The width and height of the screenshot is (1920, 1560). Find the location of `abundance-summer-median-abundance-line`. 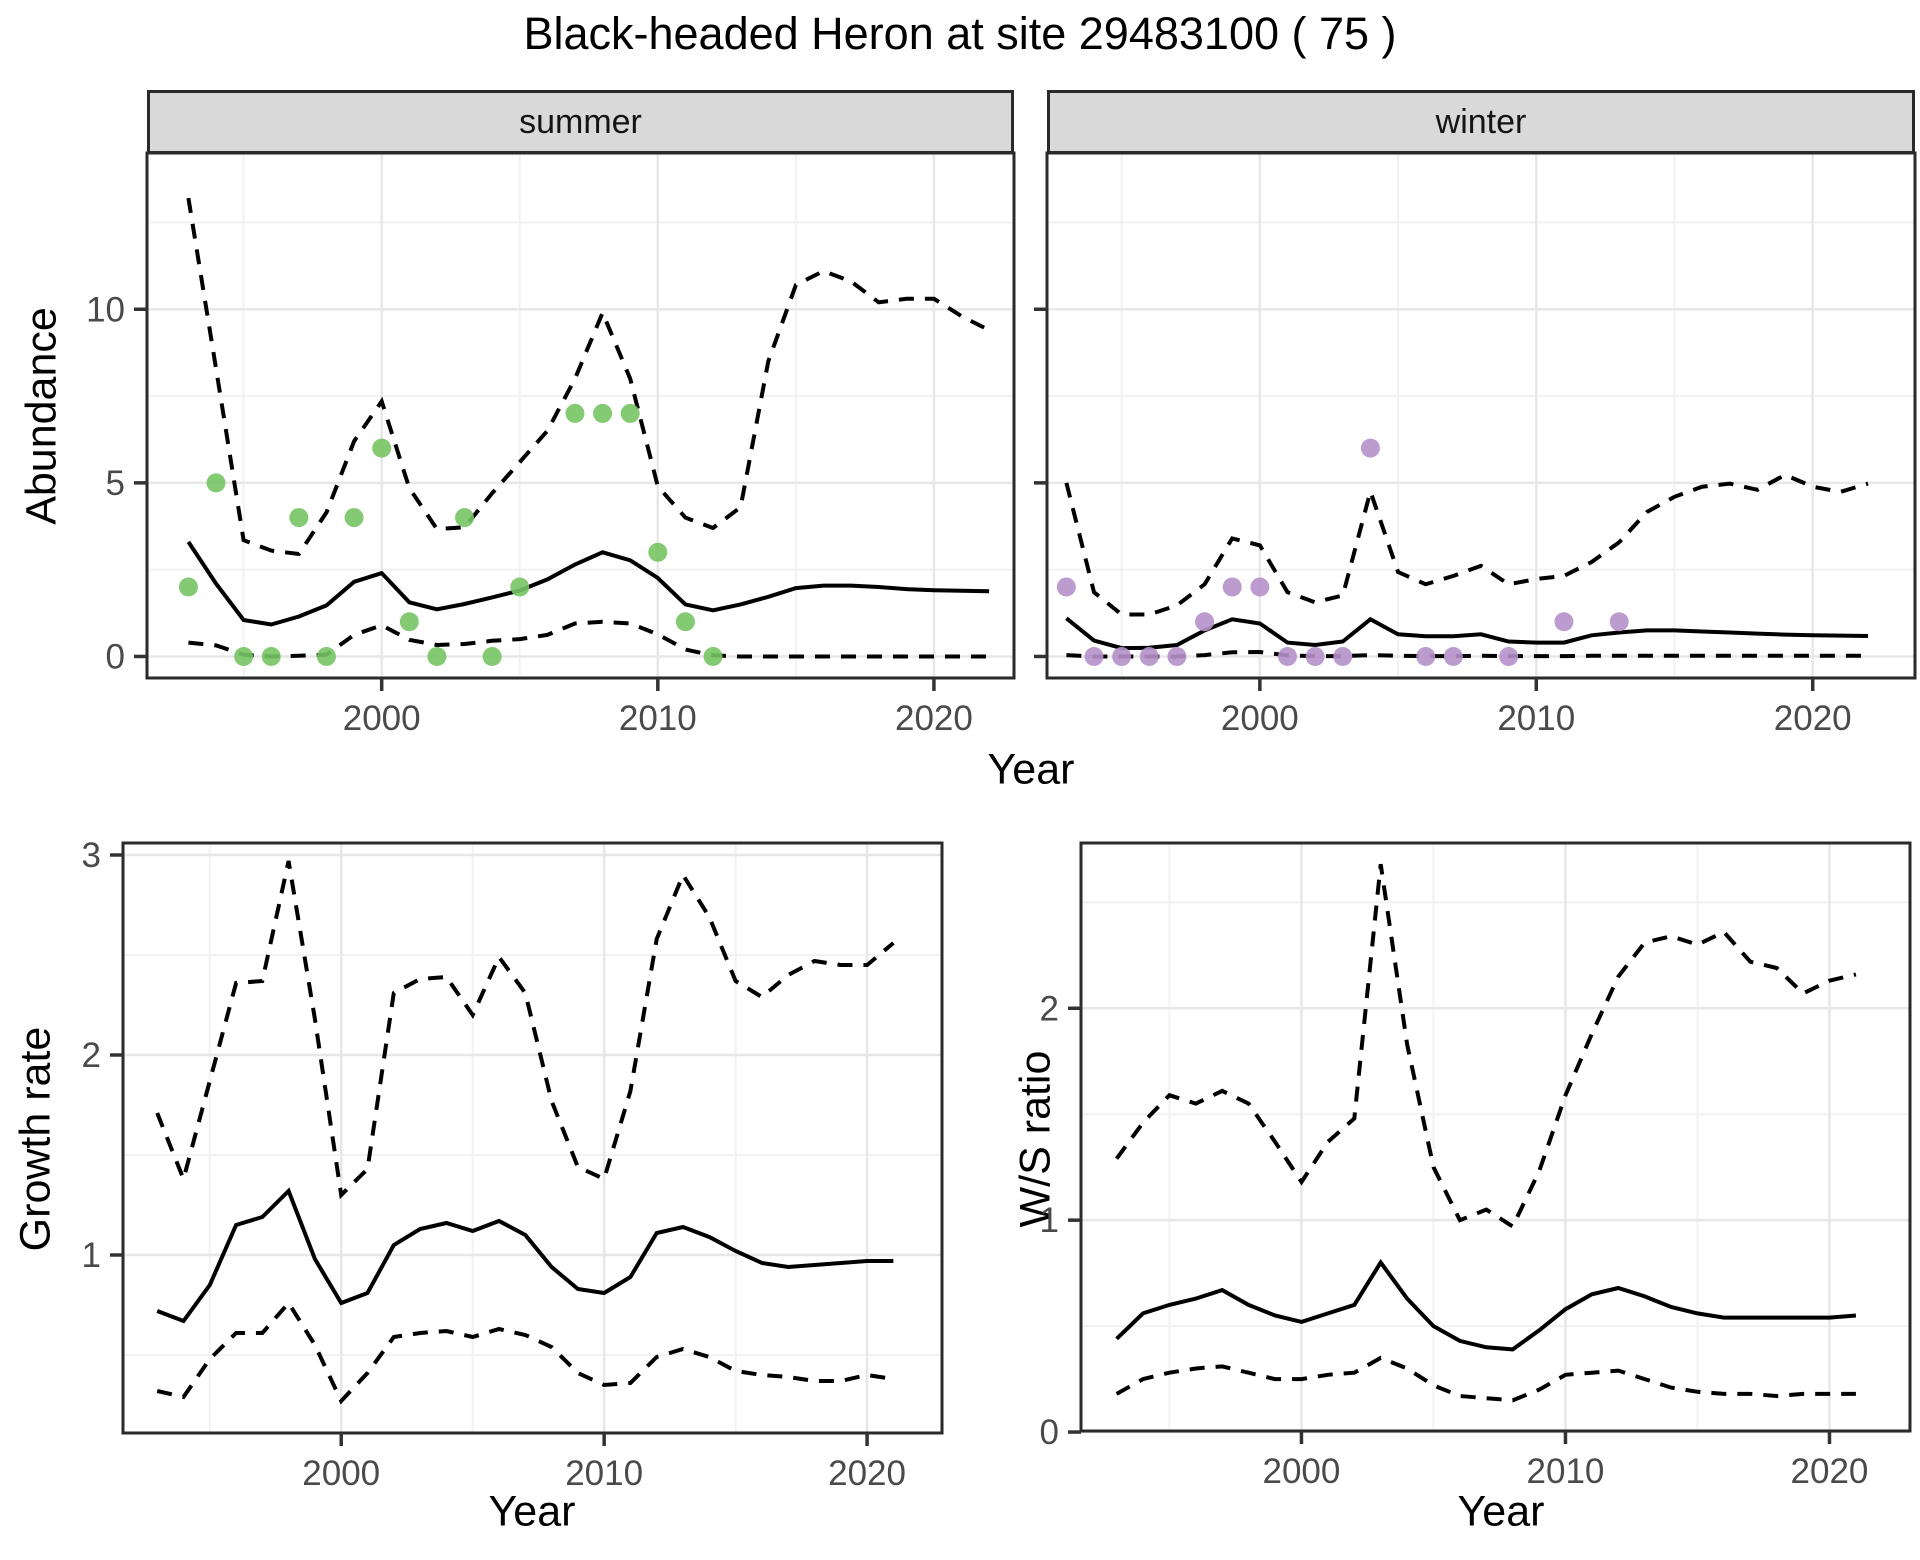

abundance-summer-median-abundance-line is located at coordinates (588, 583).